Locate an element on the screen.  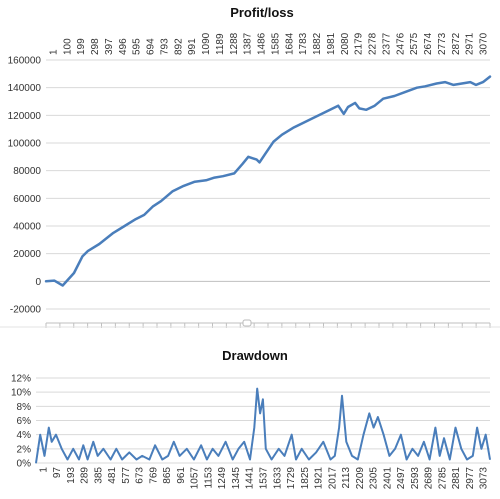
x-tick-label: 1585 is located at coordinates (275, 43).